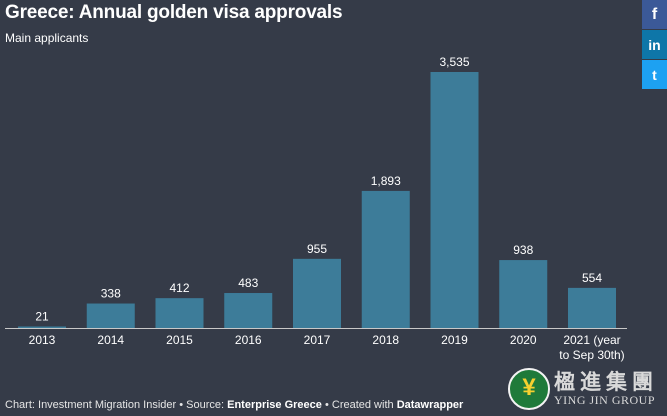 The image size is (667, 416). What do you see at coordinates (454, 340) in the screenshot?
I see `x-tick-label-6: 2019` at bounding box center [454, 340].